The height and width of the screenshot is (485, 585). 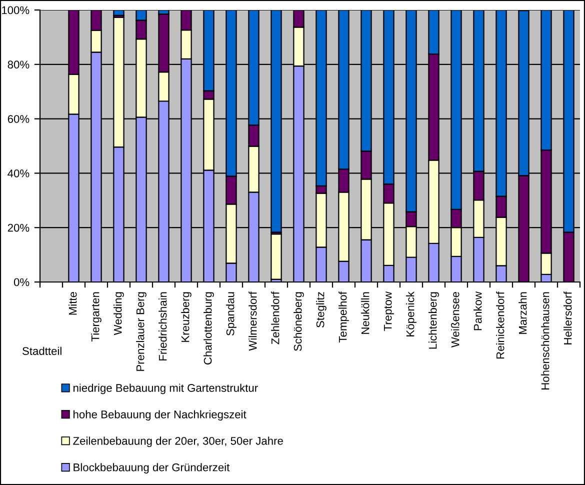 I want to click on x-tick-label: Schöneberg, so click(x=299, y=321).